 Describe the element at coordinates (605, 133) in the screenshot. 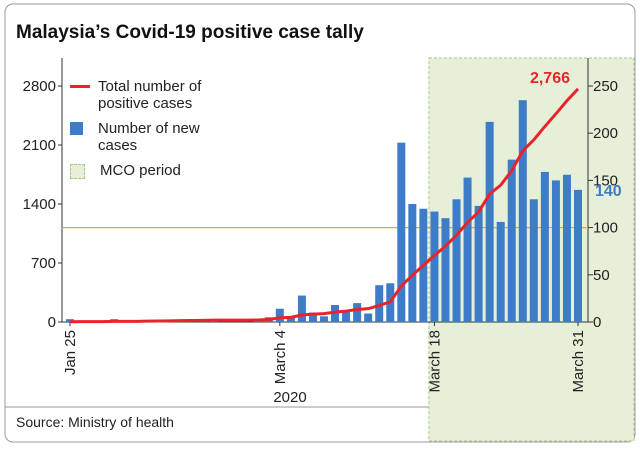

I see `y2-tick-label: 200` at that location.